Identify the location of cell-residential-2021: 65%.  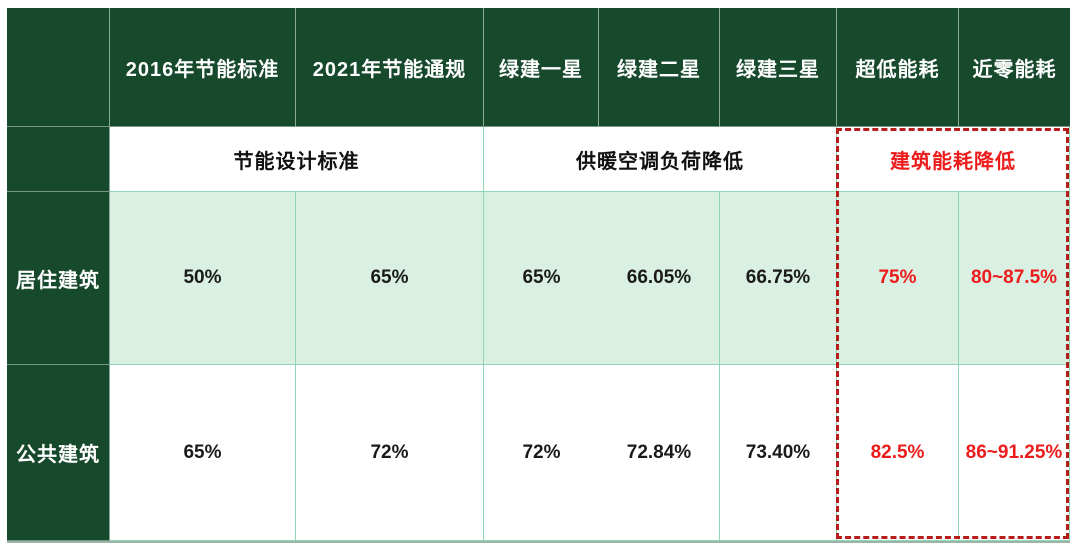
(390, 278).